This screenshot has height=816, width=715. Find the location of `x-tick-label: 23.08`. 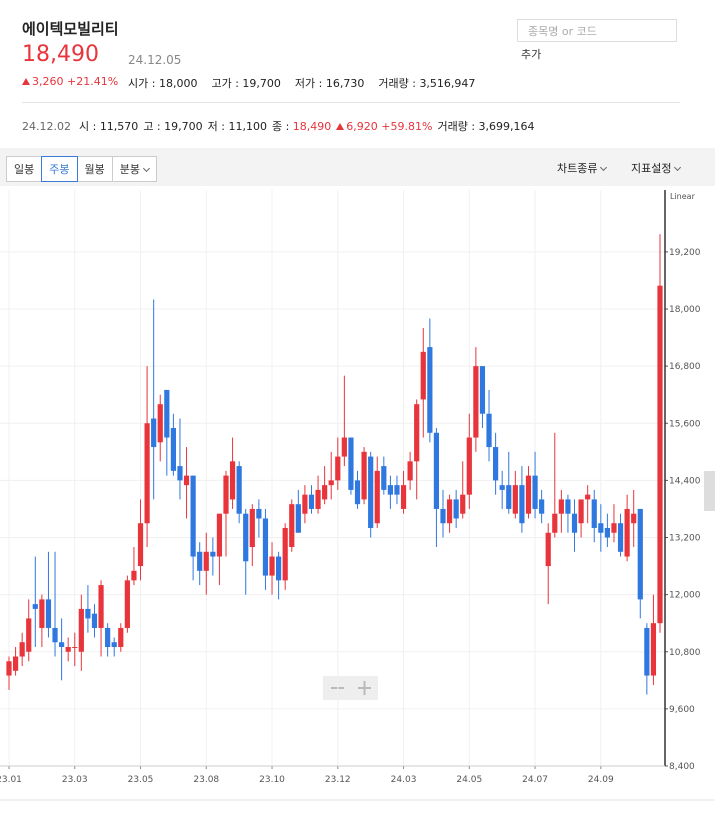

x-tick-label: 23.08 is located at coordinates (206, 780).